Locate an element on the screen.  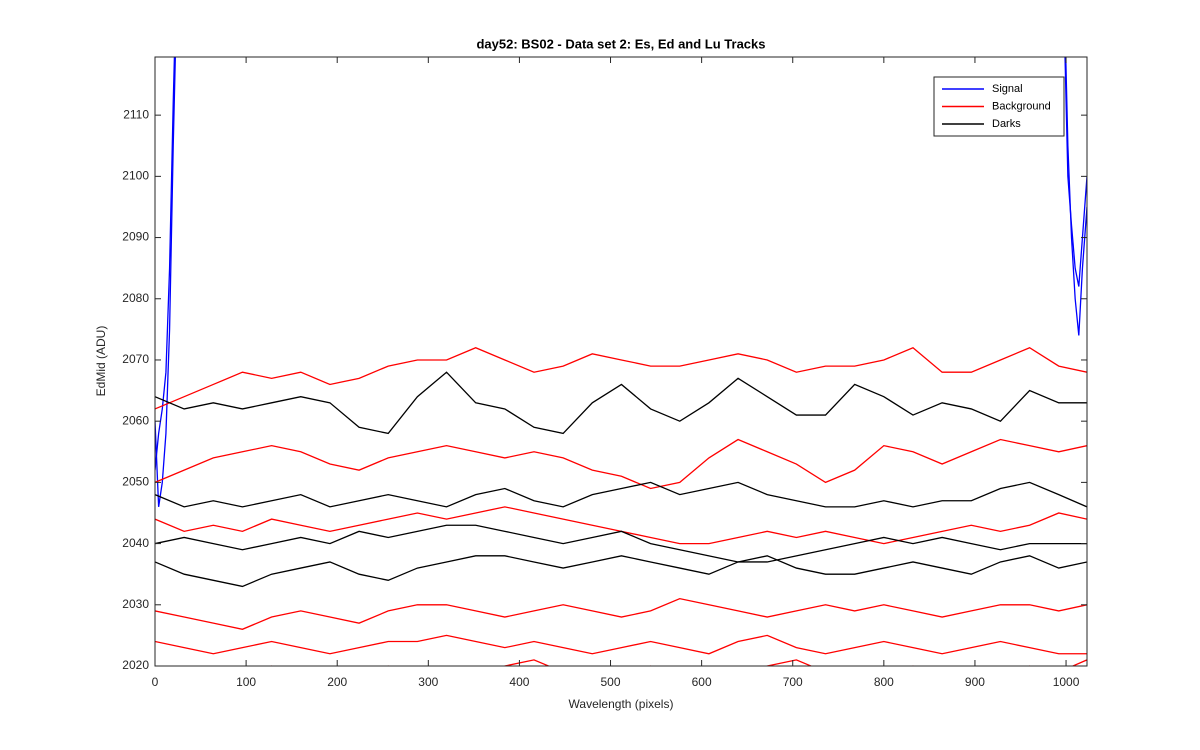
y-tick-label: 2020 is located at coordinates (135, 665).